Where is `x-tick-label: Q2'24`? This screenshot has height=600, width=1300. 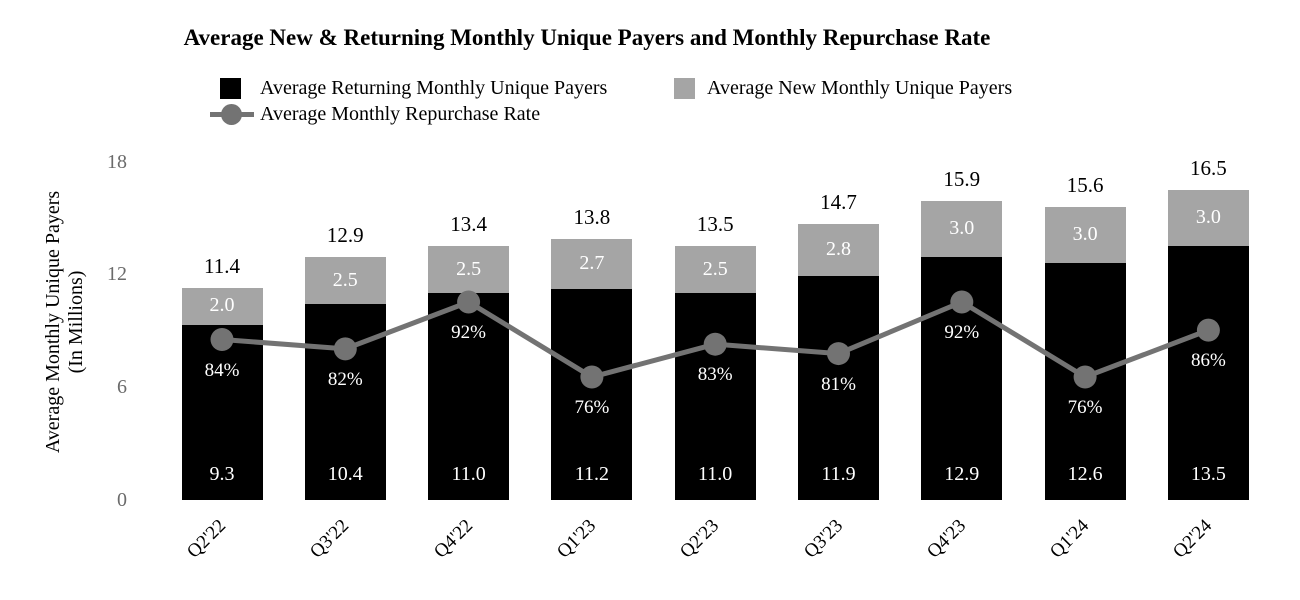
x-tick-label: Q2'24 is located at coordinates (1193, 539).